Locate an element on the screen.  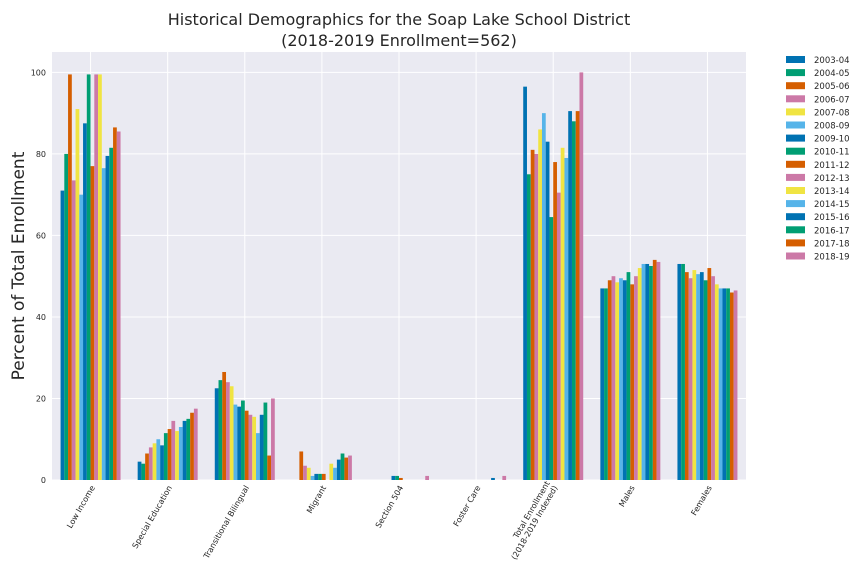
legend-label: 2008-09 is located at coordinates (832, 127).